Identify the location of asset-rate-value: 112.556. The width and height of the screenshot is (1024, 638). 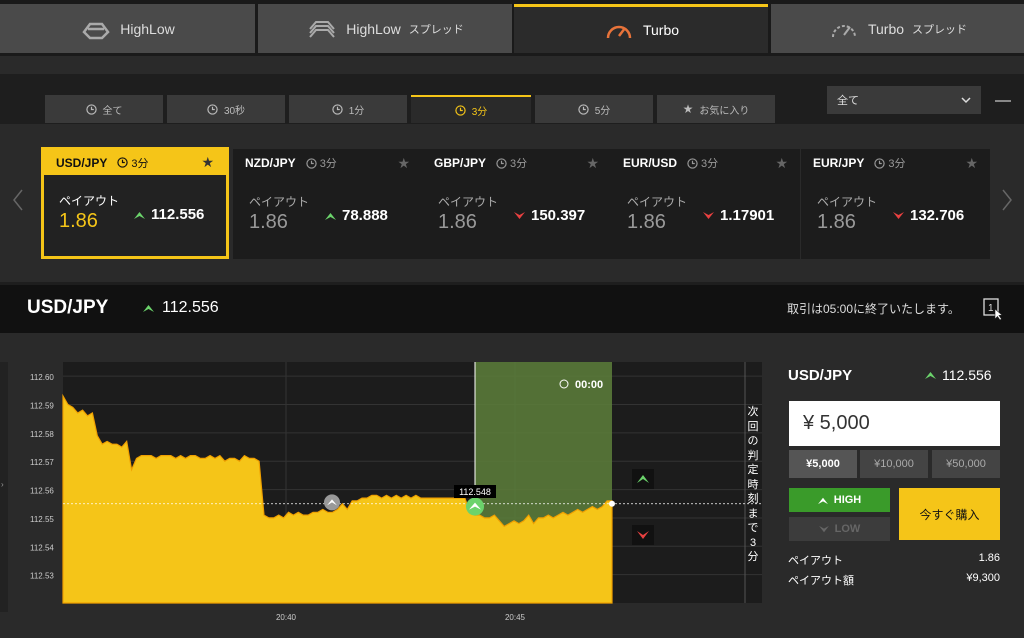
(178, 214).